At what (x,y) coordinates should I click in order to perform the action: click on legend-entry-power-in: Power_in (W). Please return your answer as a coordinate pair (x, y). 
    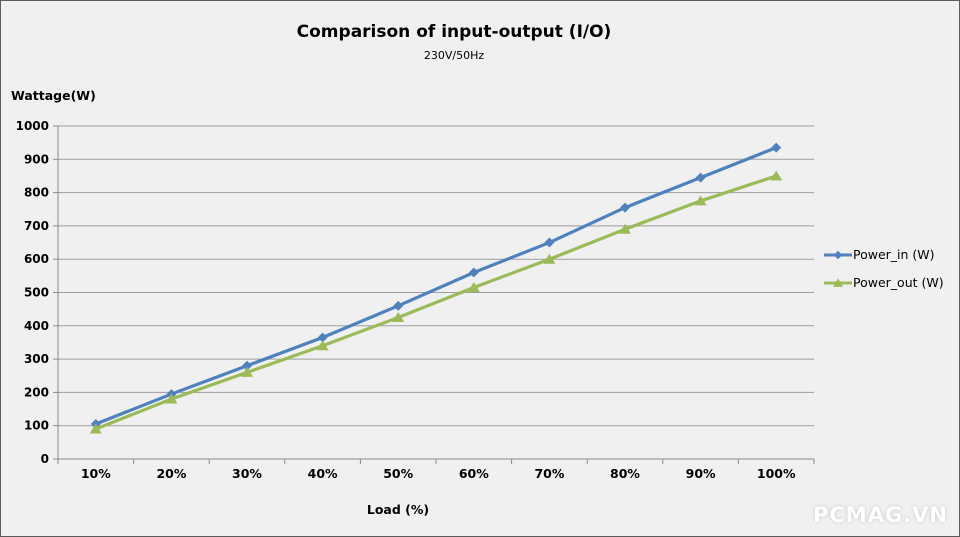
    Looking at the image, I should click on (884, 254).